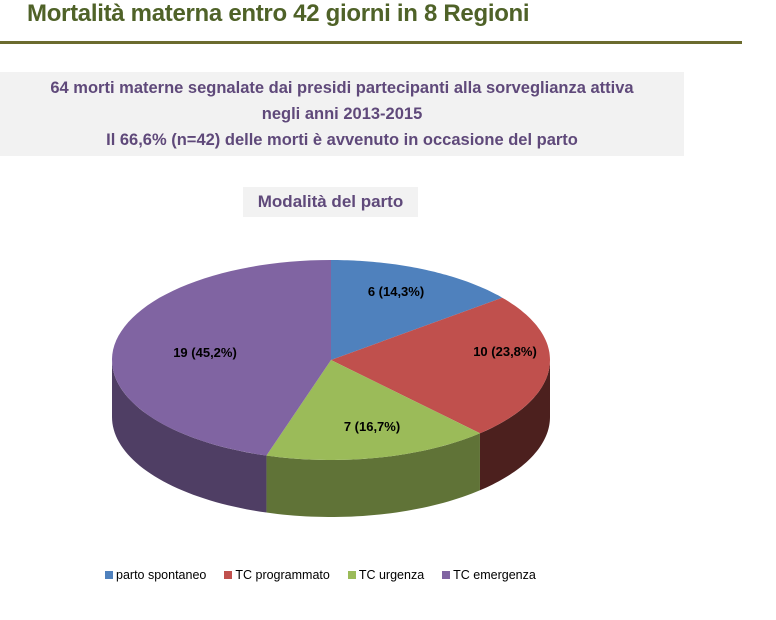  I want to click on data-label: 19 (45,2%), so click(205, 352).